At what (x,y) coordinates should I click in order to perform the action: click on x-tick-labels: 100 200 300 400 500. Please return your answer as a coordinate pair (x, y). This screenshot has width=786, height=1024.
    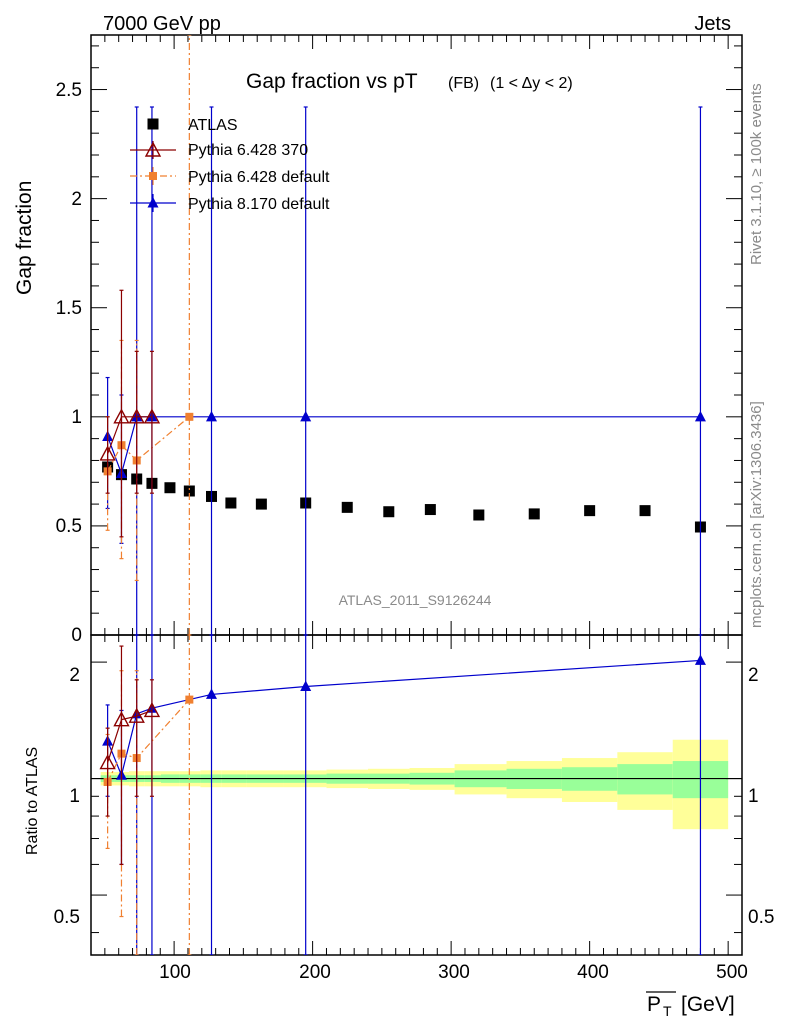
    Looking at the image, I should click on (453, 972).